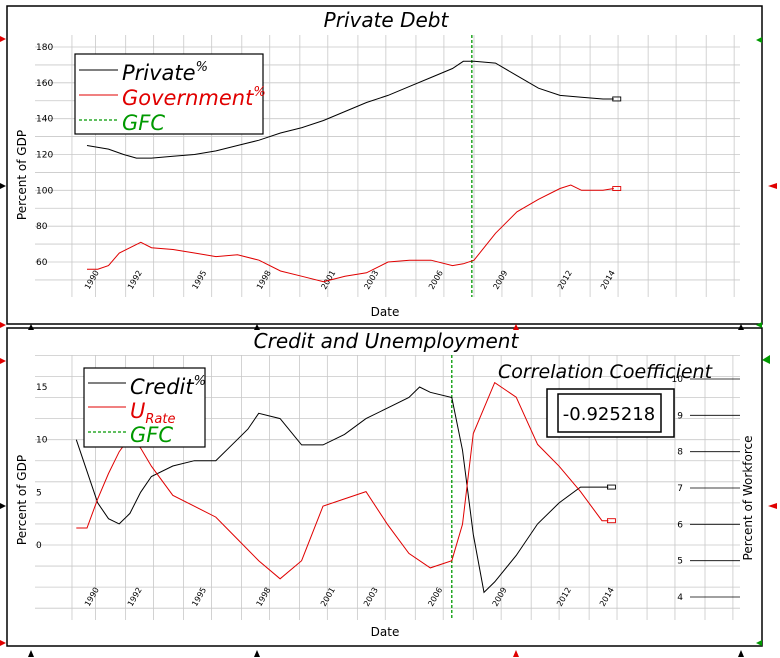 The image size is (780, 658). Describe the element at coordinates (168, 386) in the screenshot. I see `legend-label-credit: Credit%` at that location.